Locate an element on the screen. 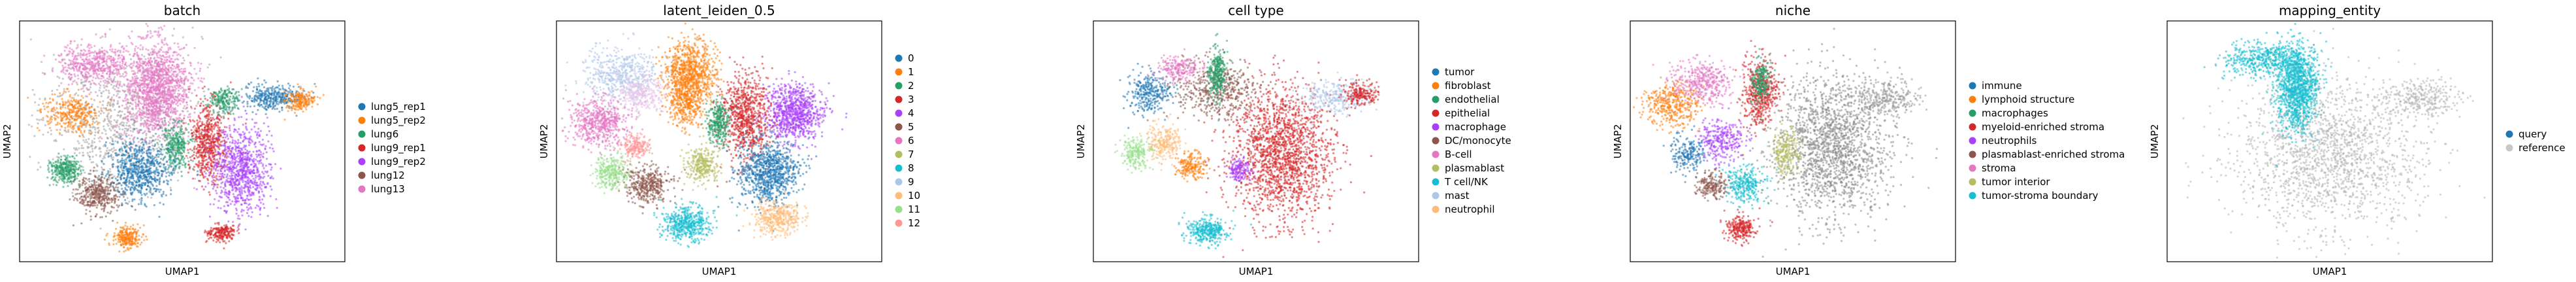 The width and height of the screenshot is (2576, 282). legend-label: 9 is located at coordinates (911, 182).